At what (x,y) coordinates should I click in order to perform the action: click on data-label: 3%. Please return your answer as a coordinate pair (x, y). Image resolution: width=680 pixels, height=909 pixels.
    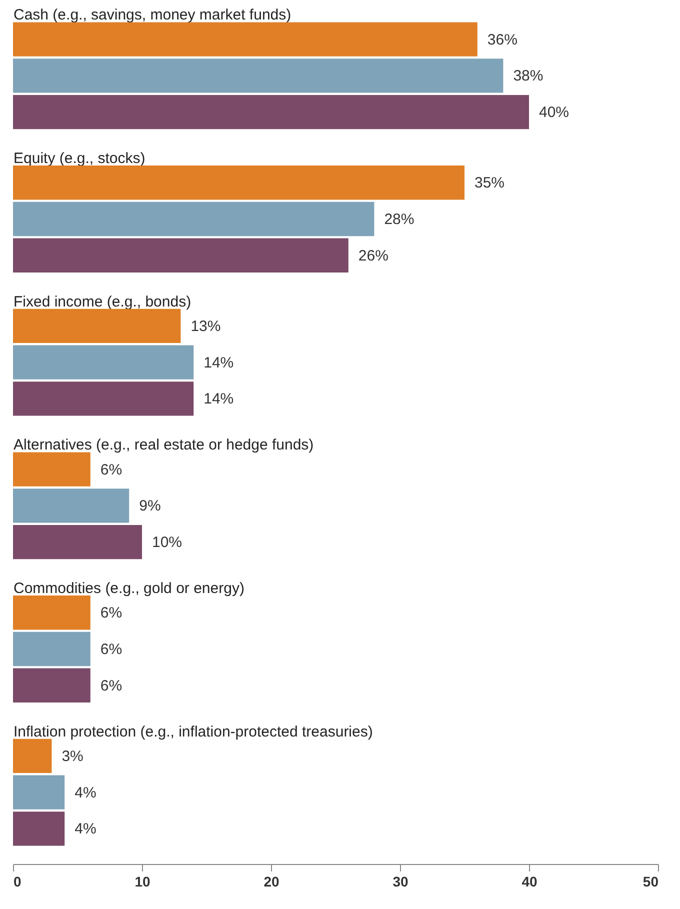
    Looking at the image, I should click on (73, 756).